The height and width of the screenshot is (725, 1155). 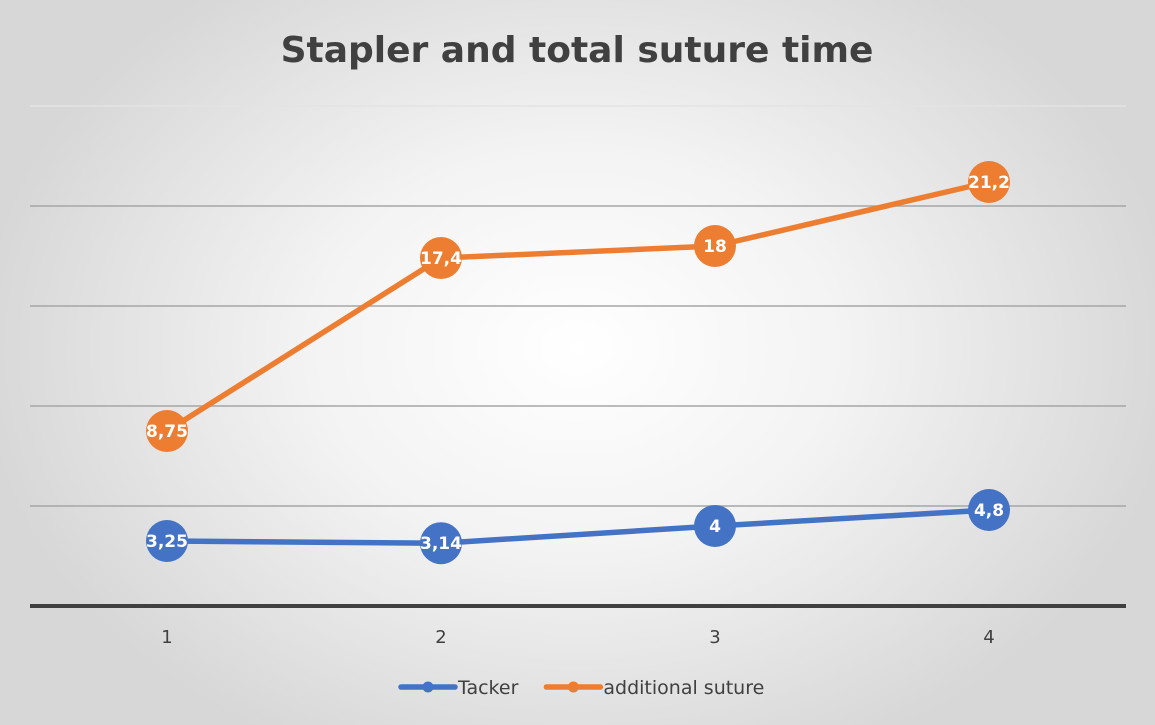 I want to click on series-line, so click(x=578, y=526).